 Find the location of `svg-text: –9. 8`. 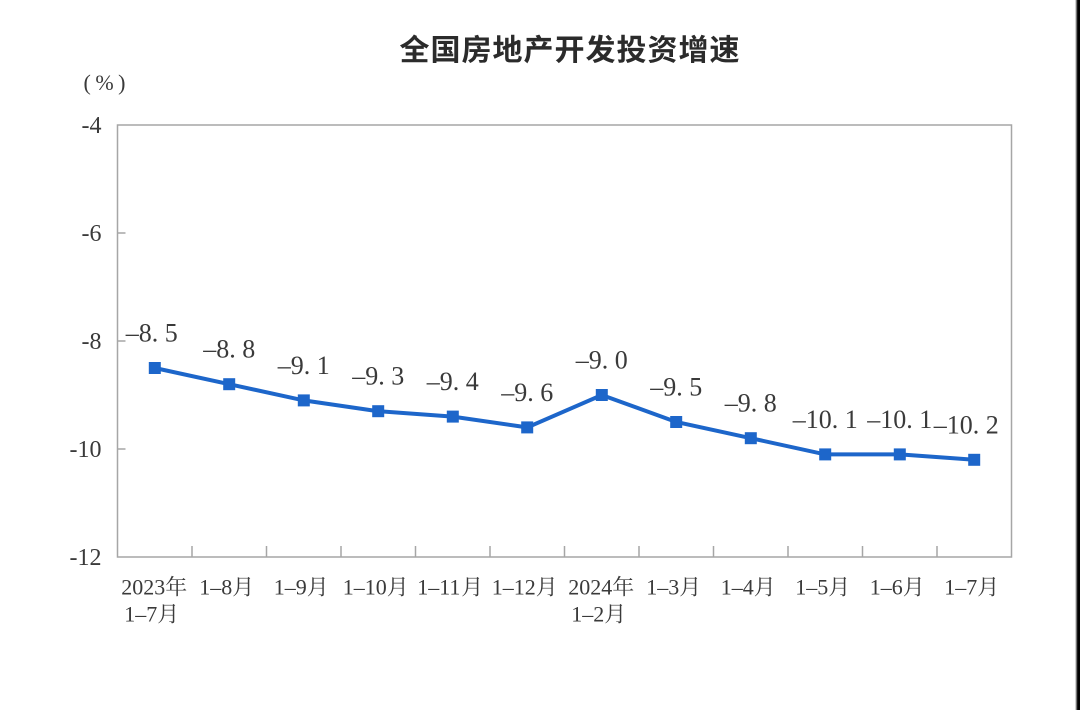

svg-text: –9. 8 is located at coordinates (750, 403).